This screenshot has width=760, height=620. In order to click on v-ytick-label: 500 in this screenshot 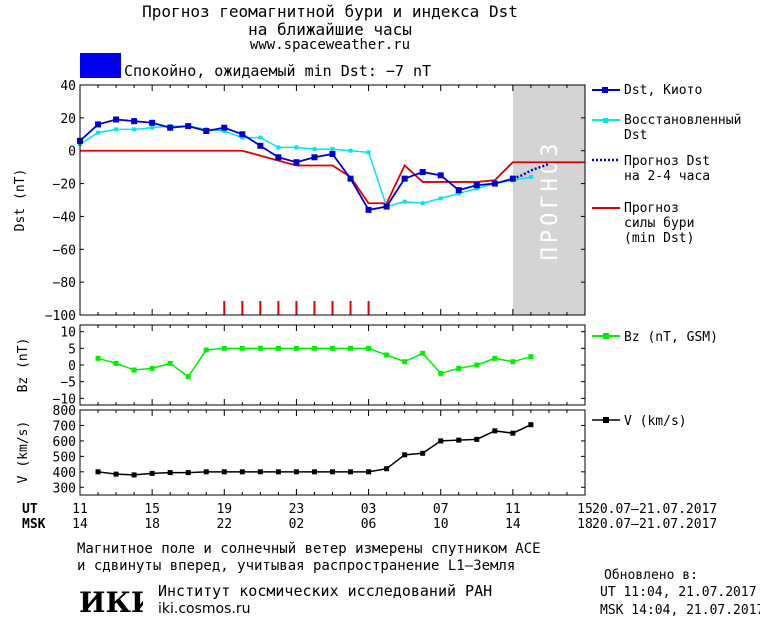, I will do `click(64, 457)`.